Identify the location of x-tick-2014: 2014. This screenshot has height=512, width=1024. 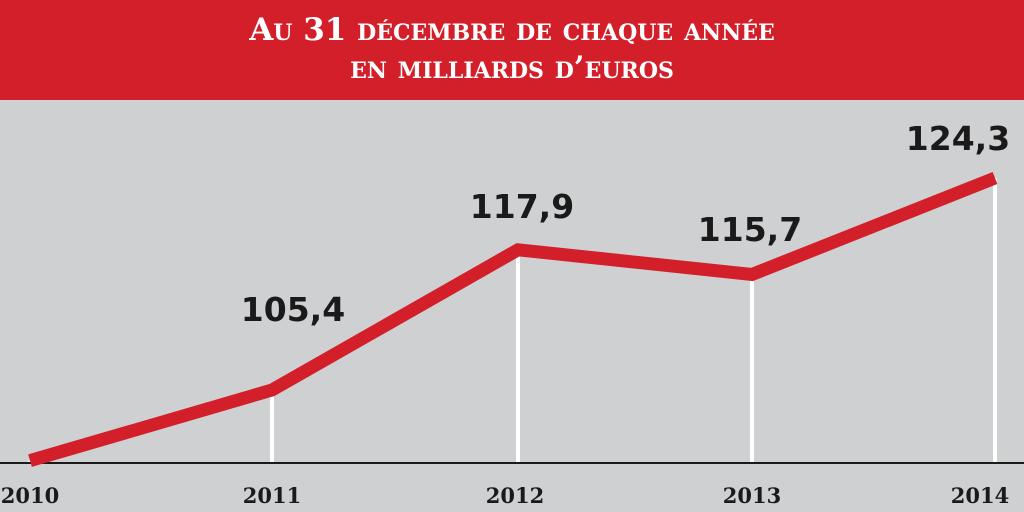
(980, 495).